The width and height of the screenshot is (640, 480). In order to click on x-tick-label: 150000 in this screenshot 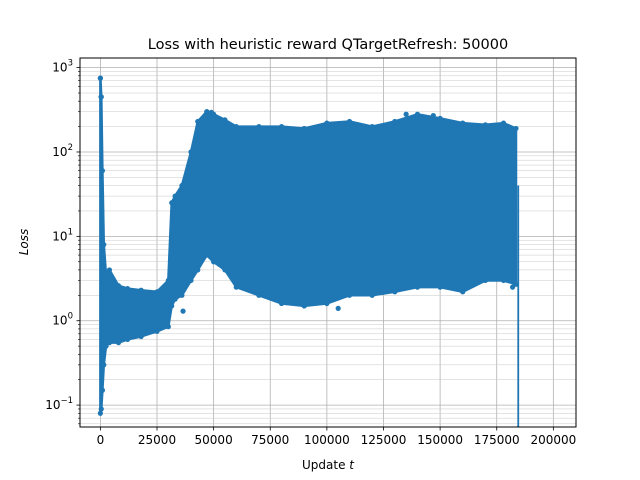, I will do `click(440, 440)`.